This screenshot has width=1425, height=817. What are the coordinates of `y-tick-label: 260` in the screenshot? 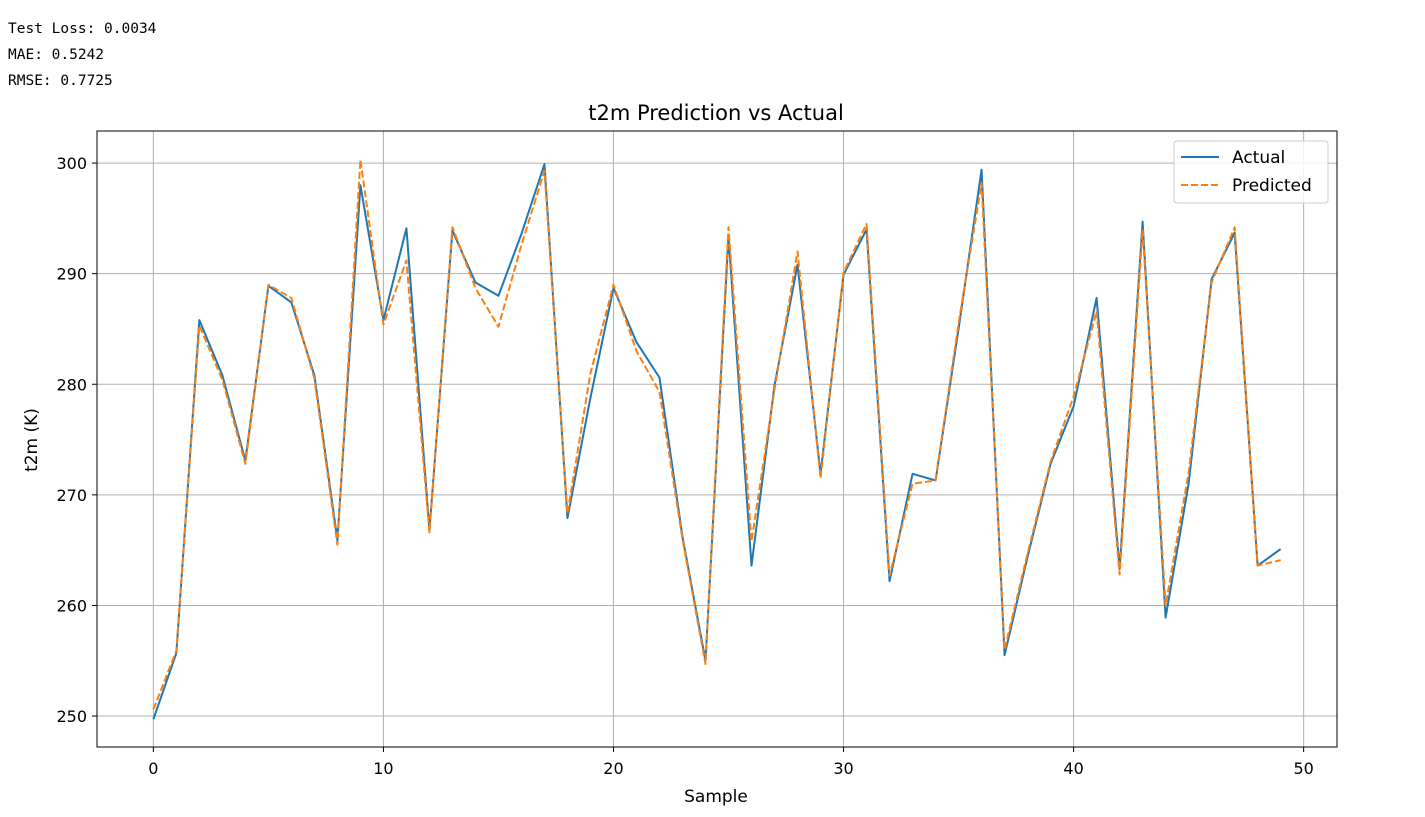 It's located at (71, 605).